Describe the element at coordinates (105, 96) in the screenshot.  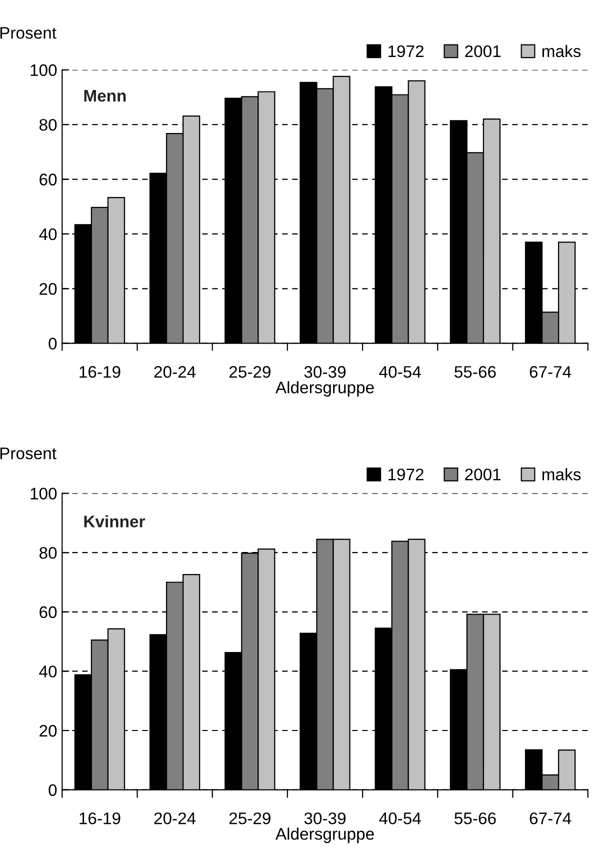
I see `text: Menn` at that location.